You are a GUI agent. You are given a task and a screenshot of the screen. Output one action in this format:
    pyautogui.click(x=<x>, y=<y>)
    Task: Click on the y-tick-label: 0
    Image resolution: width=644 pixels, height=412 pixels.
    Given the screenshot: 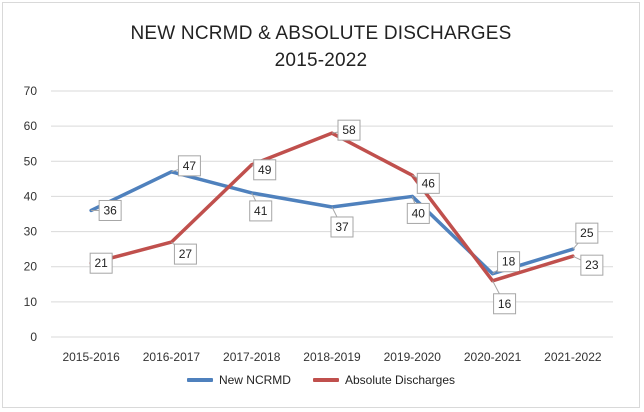 What is the action you would take?
    pyautogui.click(x=33, y=337)
    